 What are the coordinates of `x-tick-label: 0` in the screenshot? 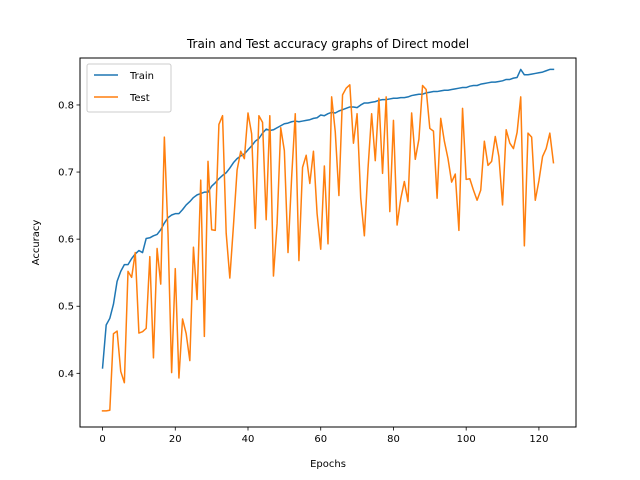 It's located at (102, 439).